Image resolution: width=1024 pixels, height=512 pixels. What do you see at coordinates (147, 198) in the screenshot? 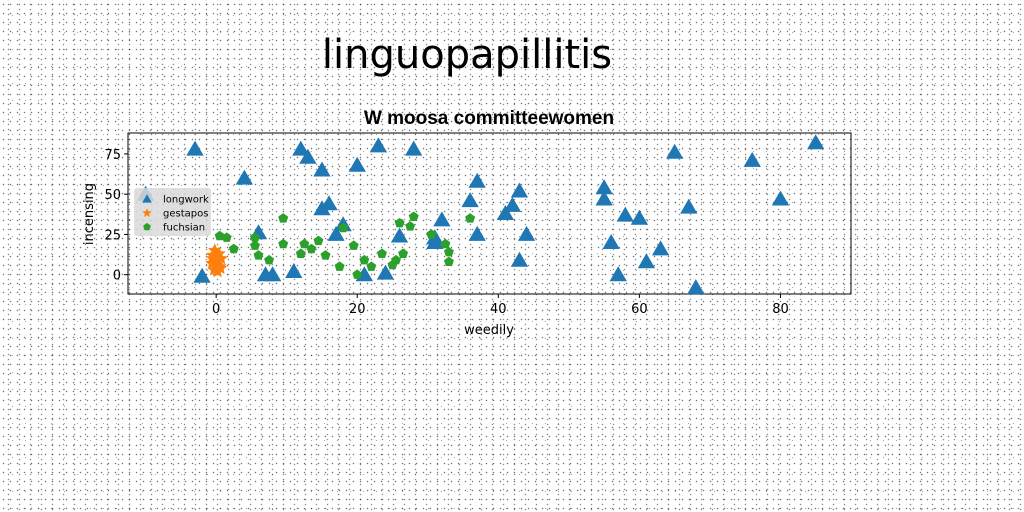
I see `legend-marker-longwork` at bounding box center [147, 198].